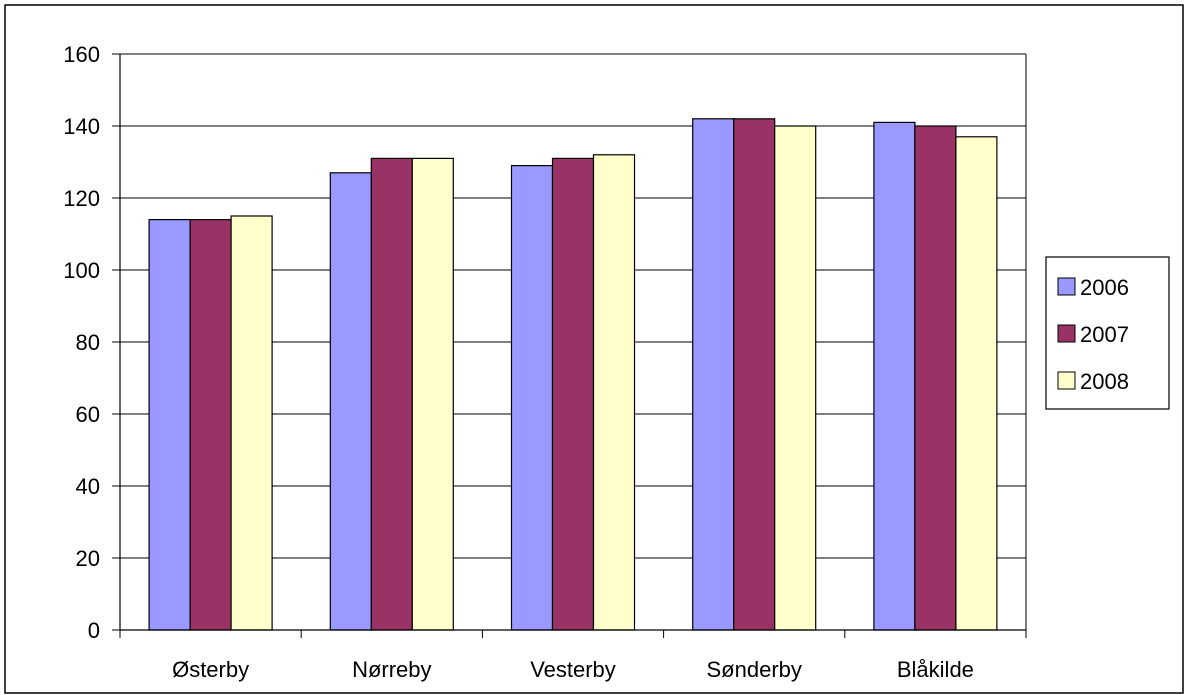 The image size is (1189, 695). What do you see at coordinates (88, 342) in the screenshot?
I see `y-tick-label: 80` at bounding box center [88, 342].